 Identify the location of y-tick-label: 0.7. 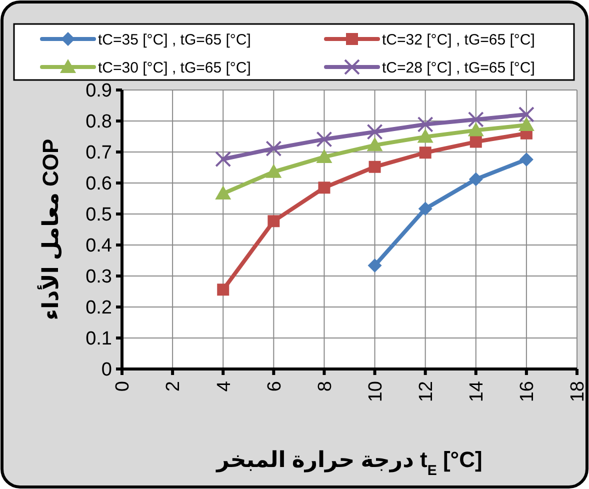
(99, 153).